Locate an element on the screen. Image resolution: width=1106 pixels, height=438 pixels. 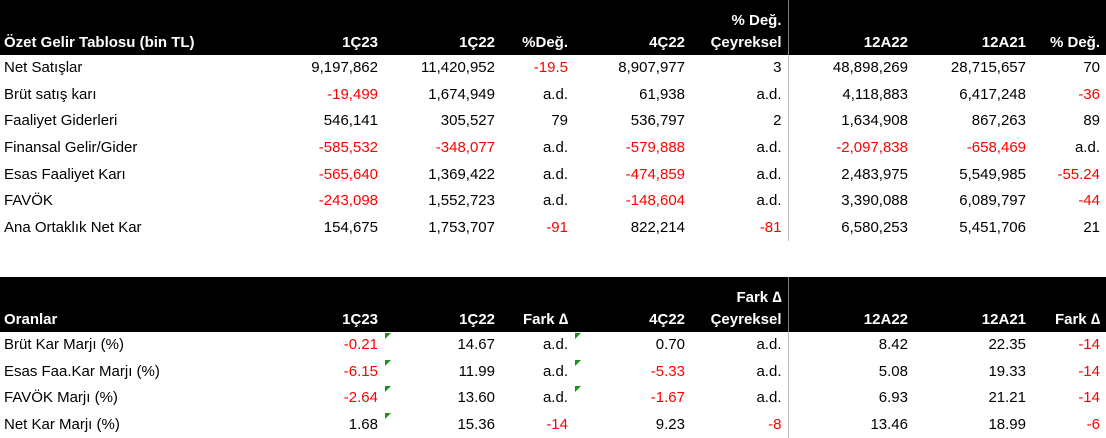
table-cell: 1,674,949 is located at coordinates (461, 94).